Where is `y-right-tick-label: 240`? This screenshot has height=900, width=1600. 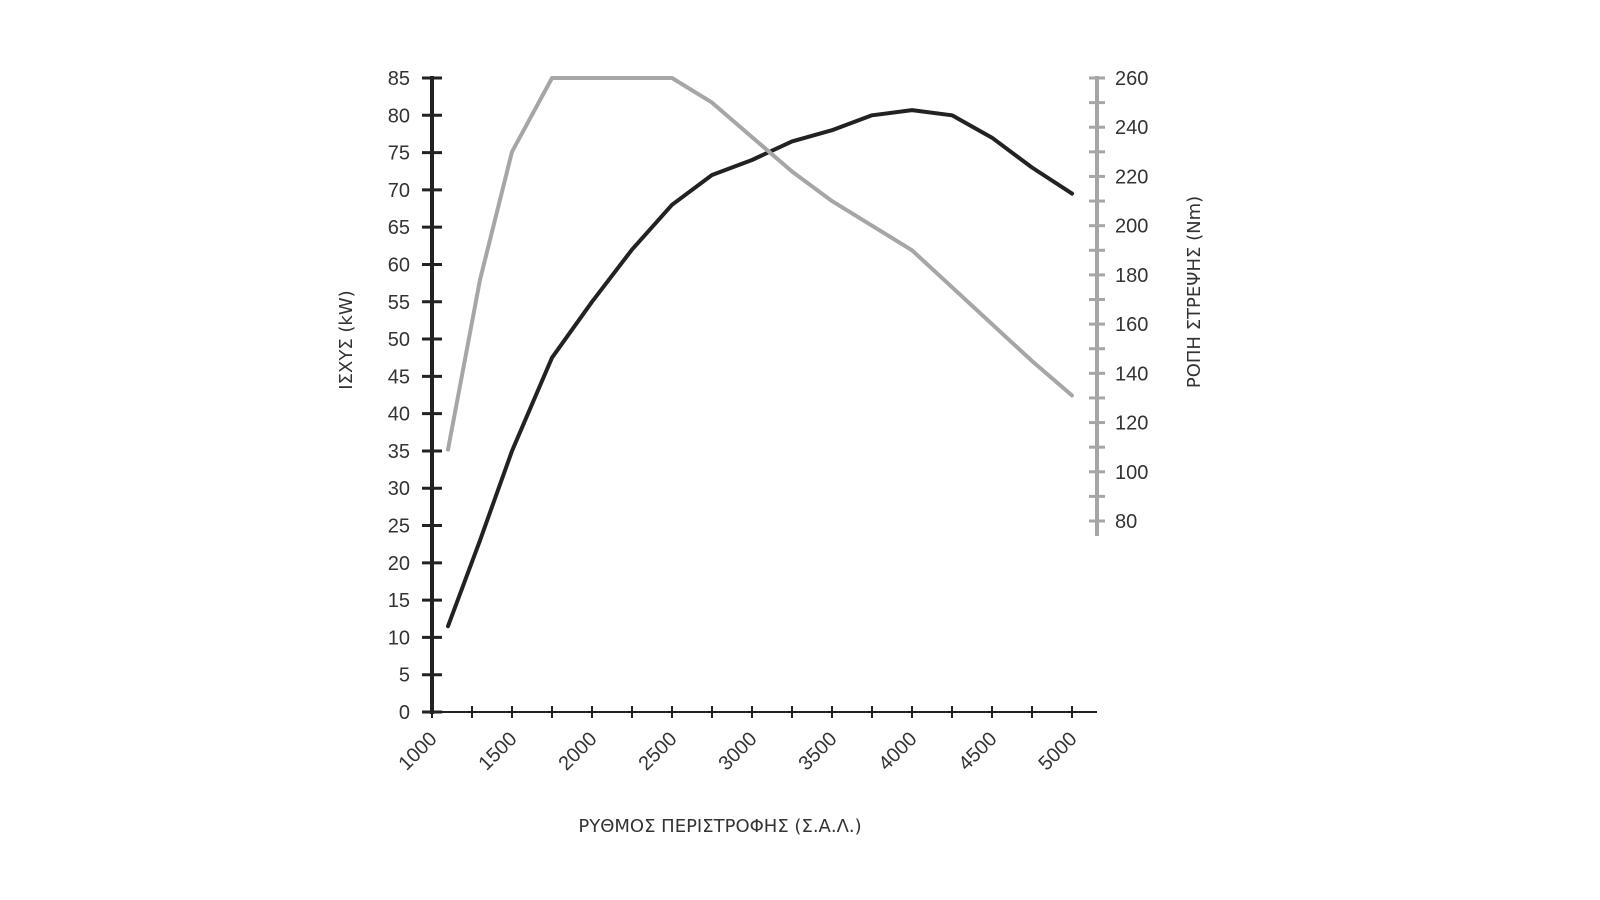 y-right-tick-label: 240 is located at coordinates (1131, 128).